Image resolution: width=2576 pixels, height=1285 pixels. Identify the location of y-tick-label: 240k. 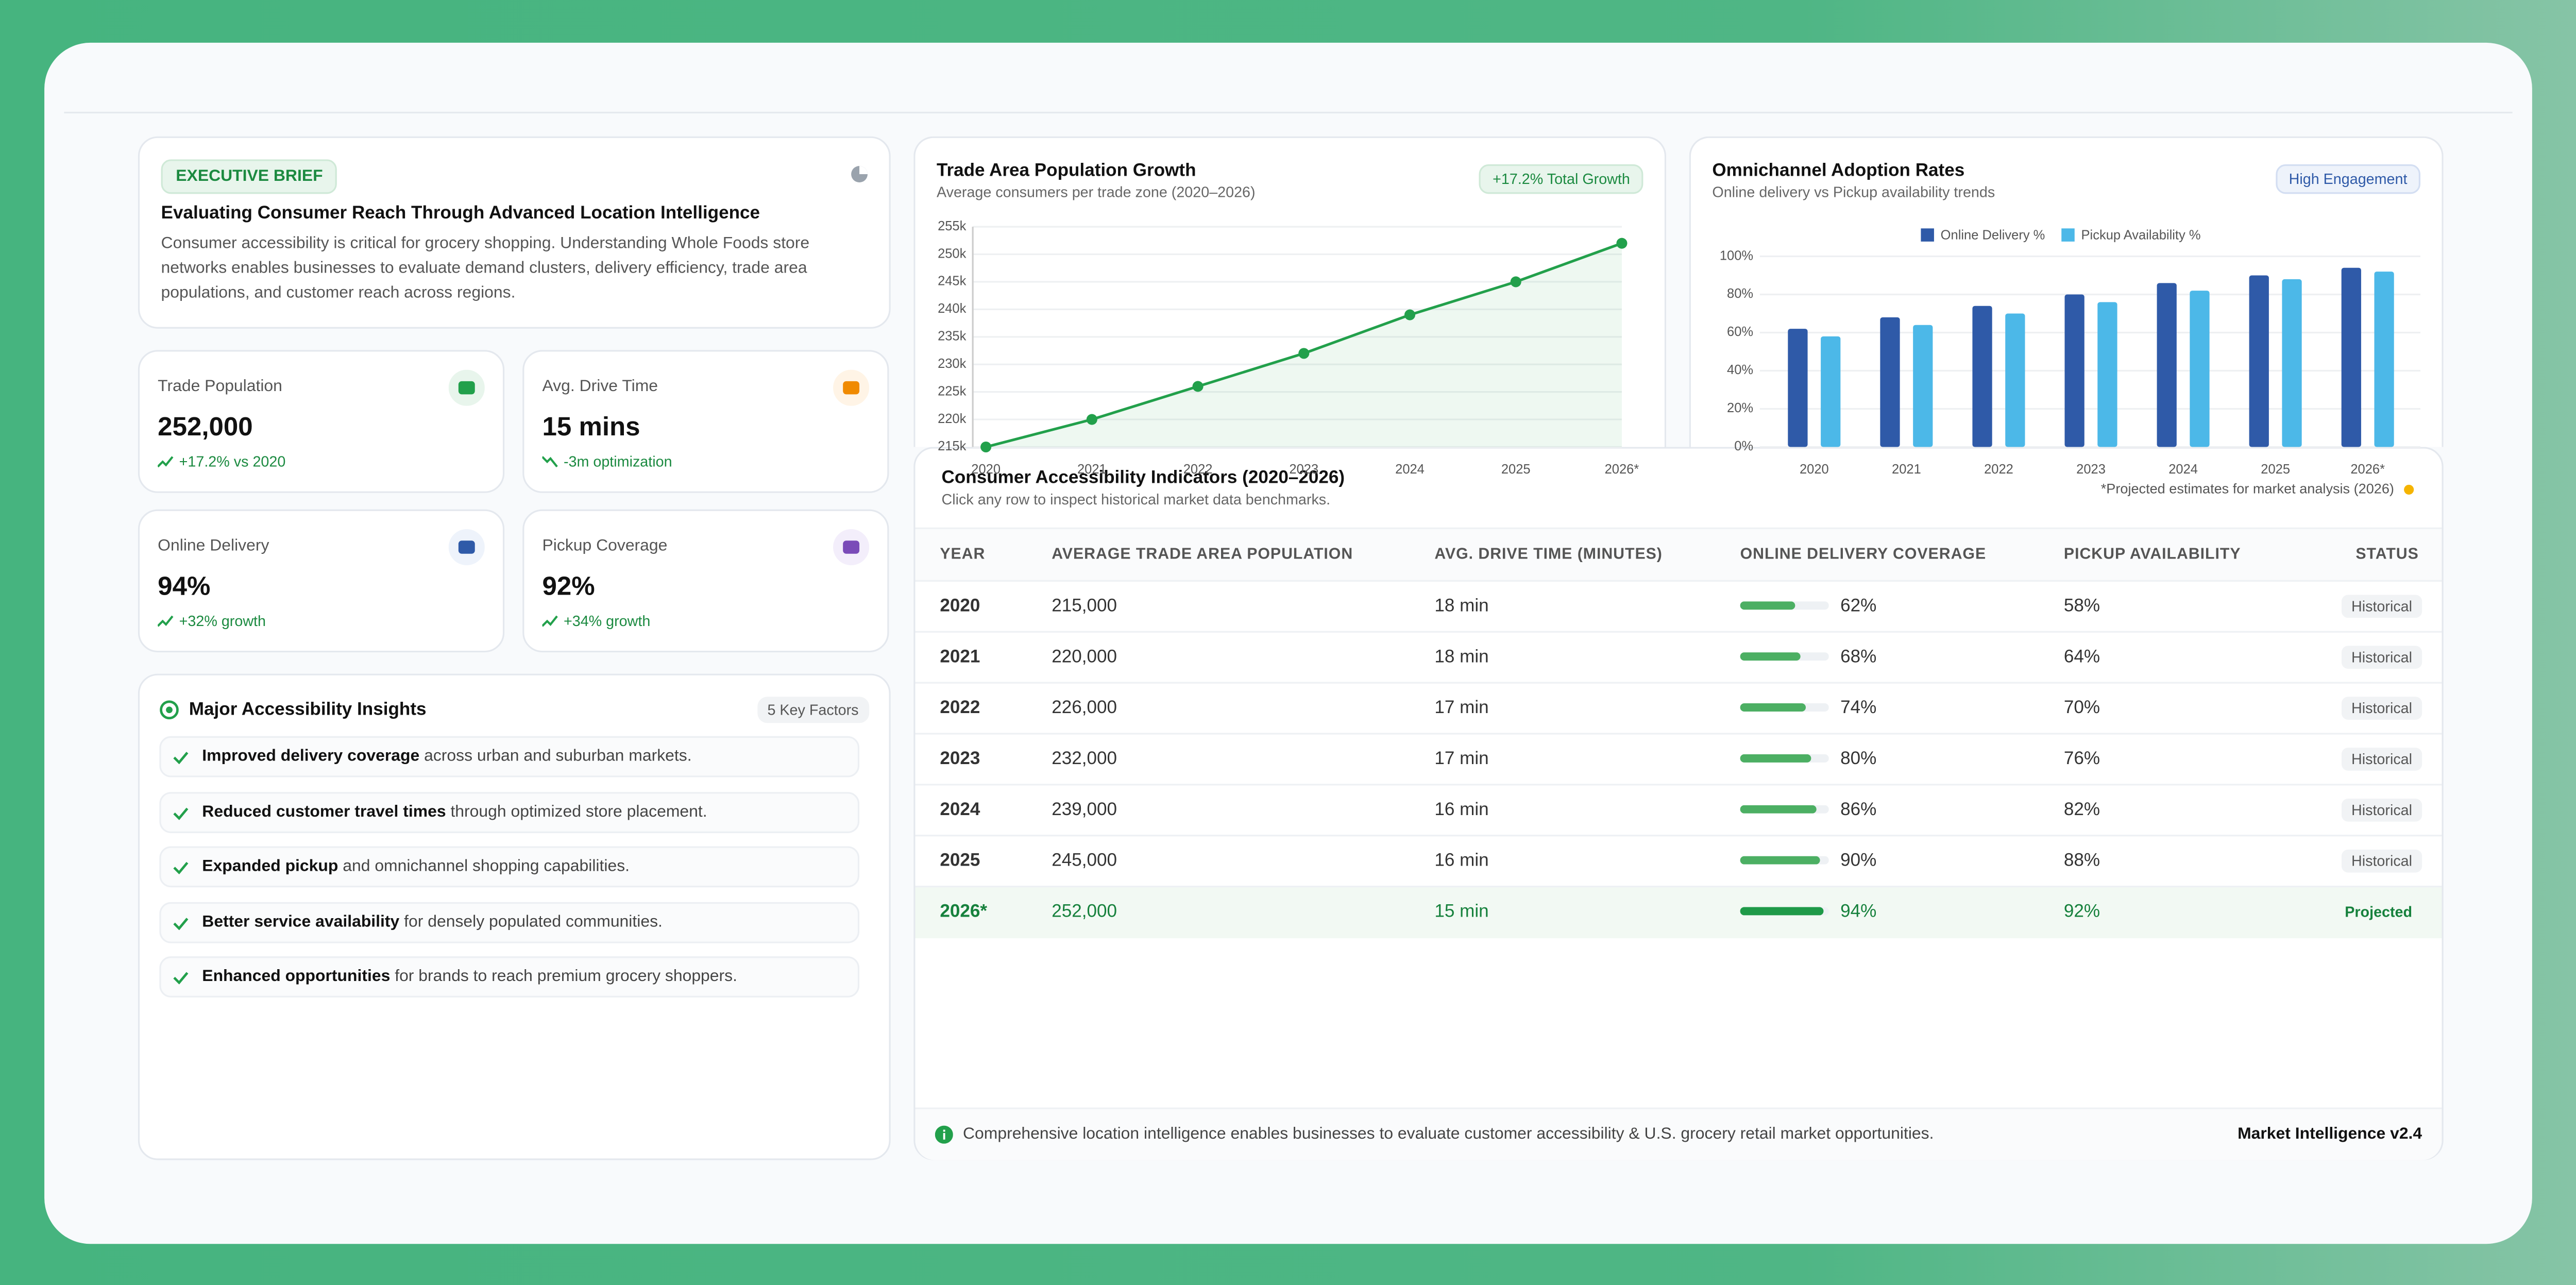
(952, 308).